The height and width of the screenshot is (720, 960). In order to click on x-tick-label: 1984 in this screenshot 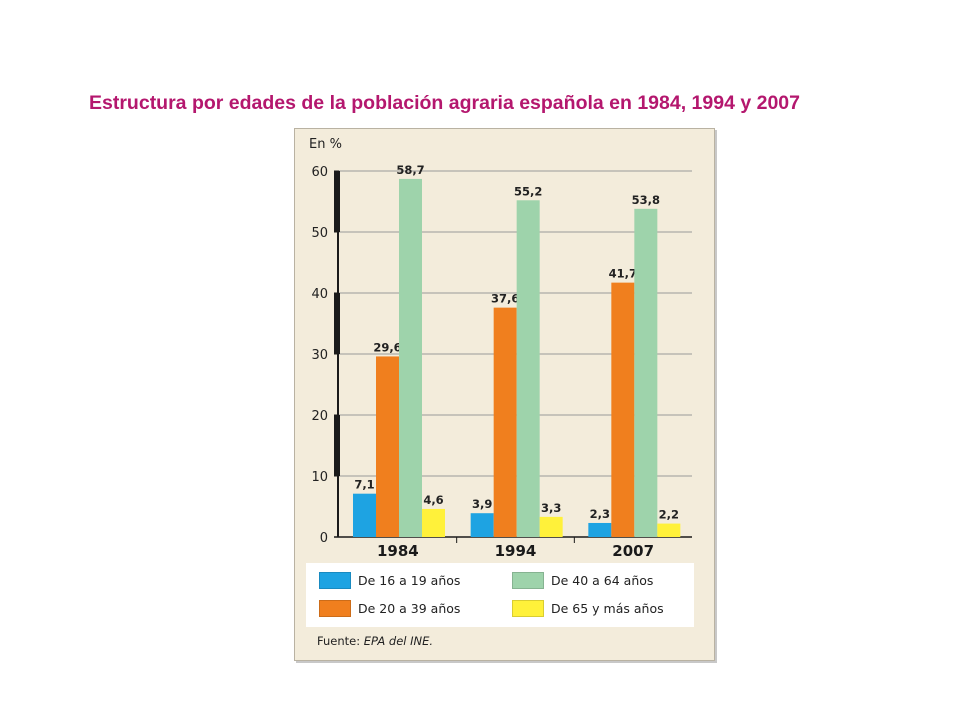, I will do `click(398, 550)`.